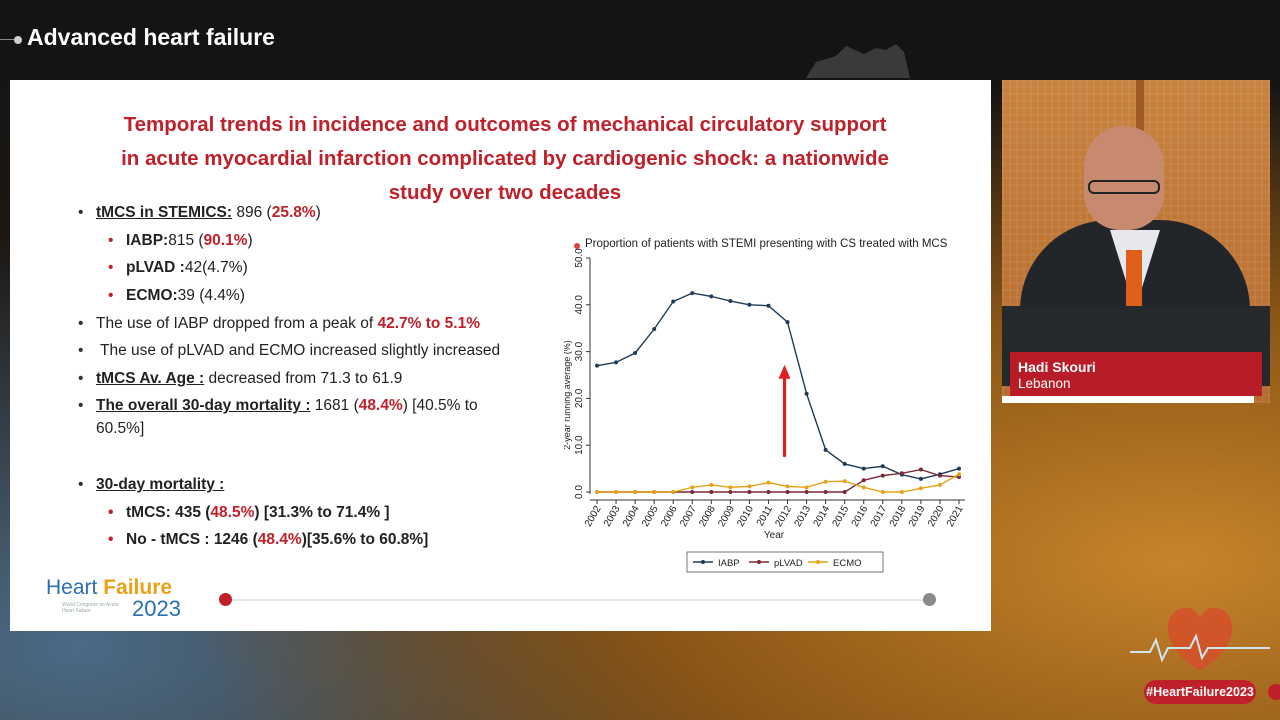  I want to click on bullet-label: IABP:, so click(147, 240).